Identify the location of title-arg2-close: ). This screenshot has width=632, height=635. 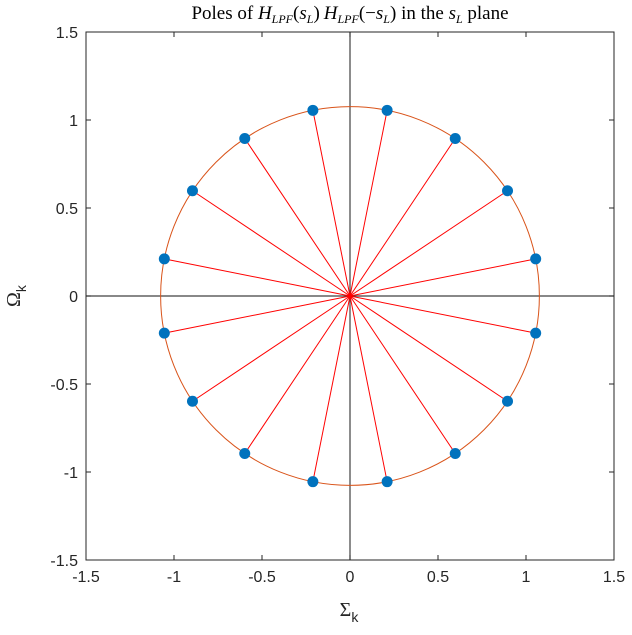
(393, 13).